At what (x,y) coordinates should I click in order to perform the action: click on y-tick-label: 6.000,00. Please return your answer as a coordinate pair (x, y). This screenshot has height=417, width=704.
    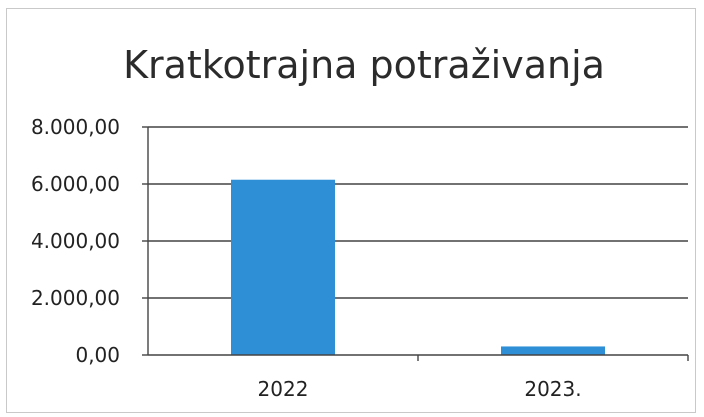
    Looking at the image, I should click on (75, 184).